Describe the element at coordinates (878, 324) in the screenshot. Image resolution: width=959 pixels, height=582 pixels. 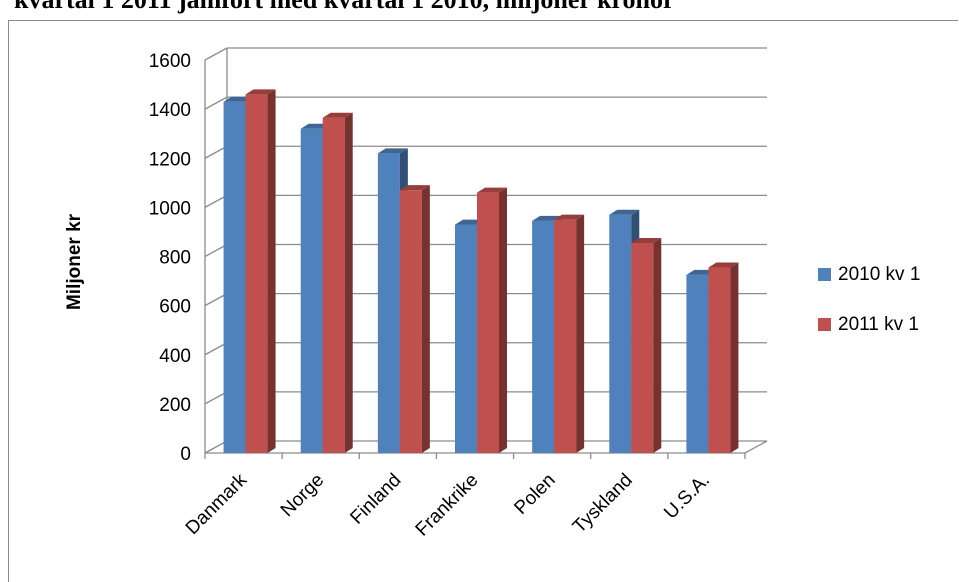
I see `legend-label: 2011 kv 1` at that location.